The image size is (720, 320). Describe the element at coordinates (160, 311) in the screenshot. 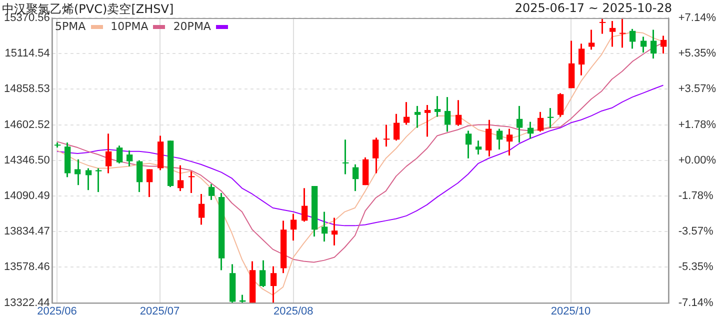

I see `x-tick-label: 2025/07` at that location.